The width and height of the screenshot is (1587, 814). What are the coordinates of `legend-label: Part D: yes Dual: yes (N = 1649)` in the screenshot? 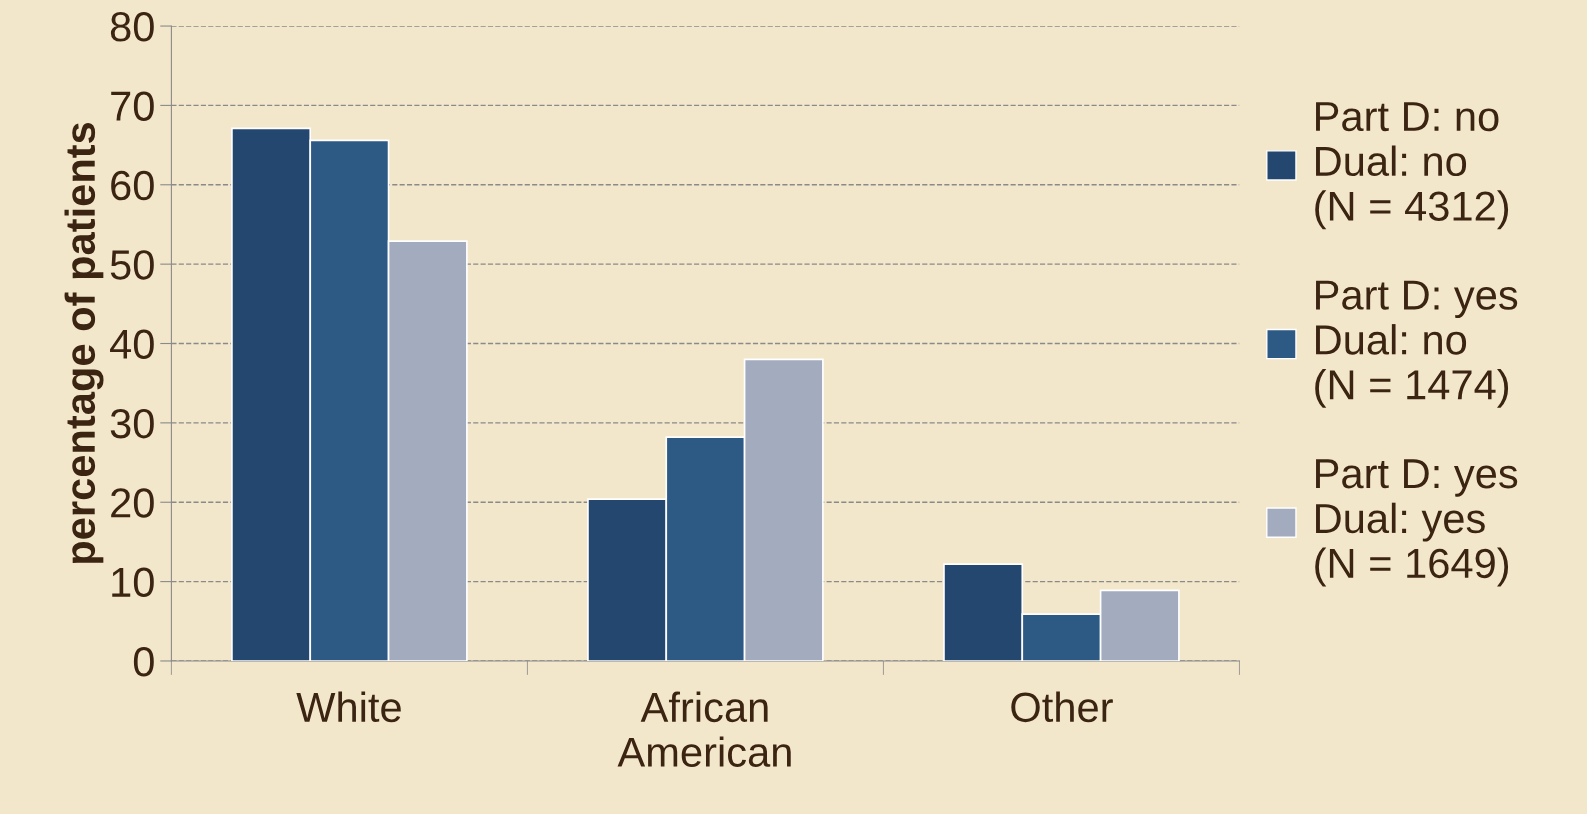 It's located at (1416, 523).